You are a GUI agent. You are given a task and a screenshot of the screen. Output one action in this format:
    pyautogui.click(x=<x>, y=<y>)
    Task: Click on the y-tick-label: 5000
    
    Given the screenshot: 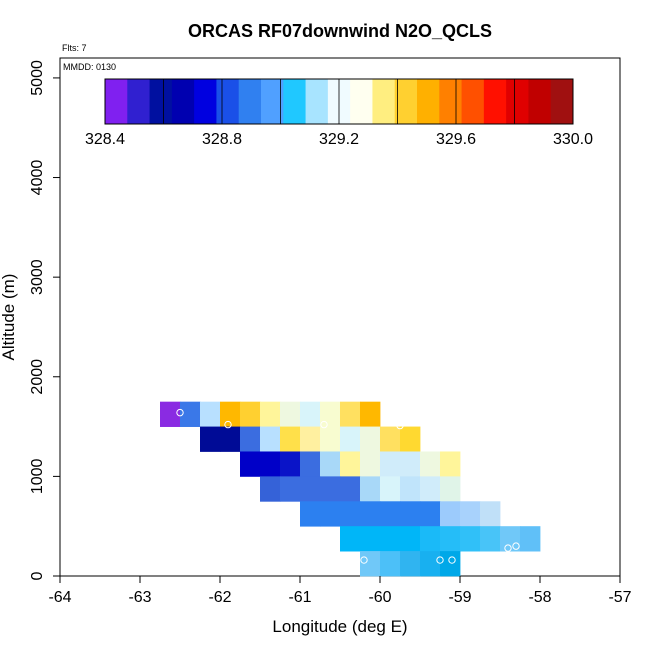 What is the action you would take?
    pyautogui.click(x=37, y=78)
    